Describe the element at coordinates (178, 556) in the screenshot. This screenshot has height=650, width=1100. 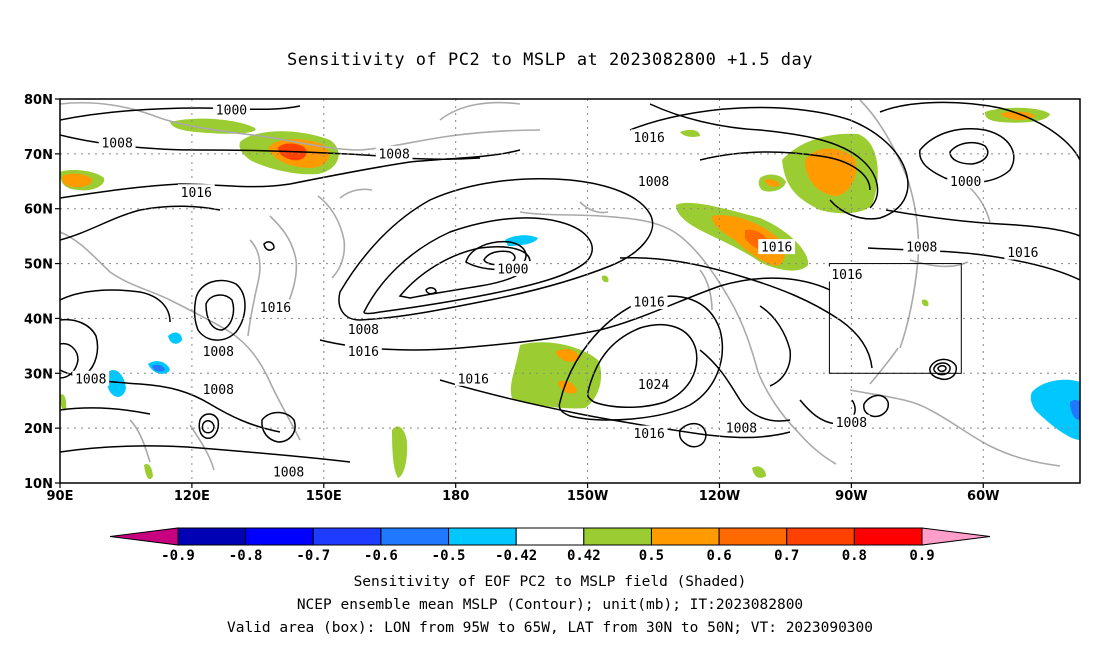
I see `colorbar-label: -0.9` at that location.